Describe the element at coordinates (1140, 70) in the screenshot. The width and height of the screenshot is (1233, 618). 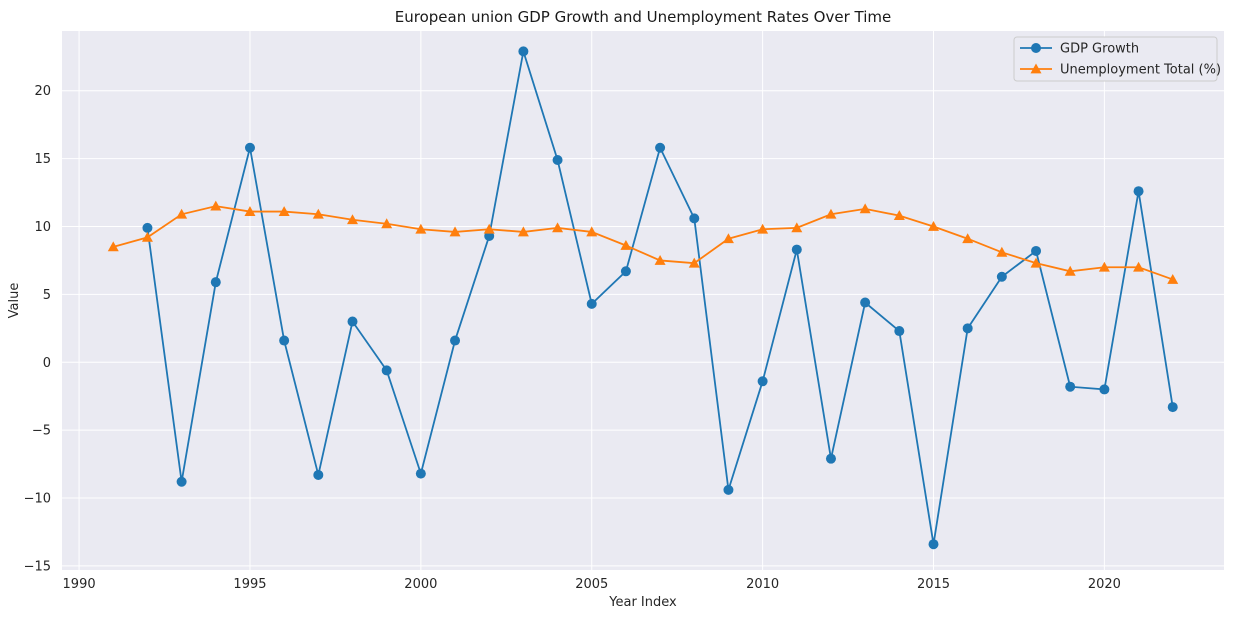
I see `legend-unemployment-label: Unemployment Total (%)` at that location.